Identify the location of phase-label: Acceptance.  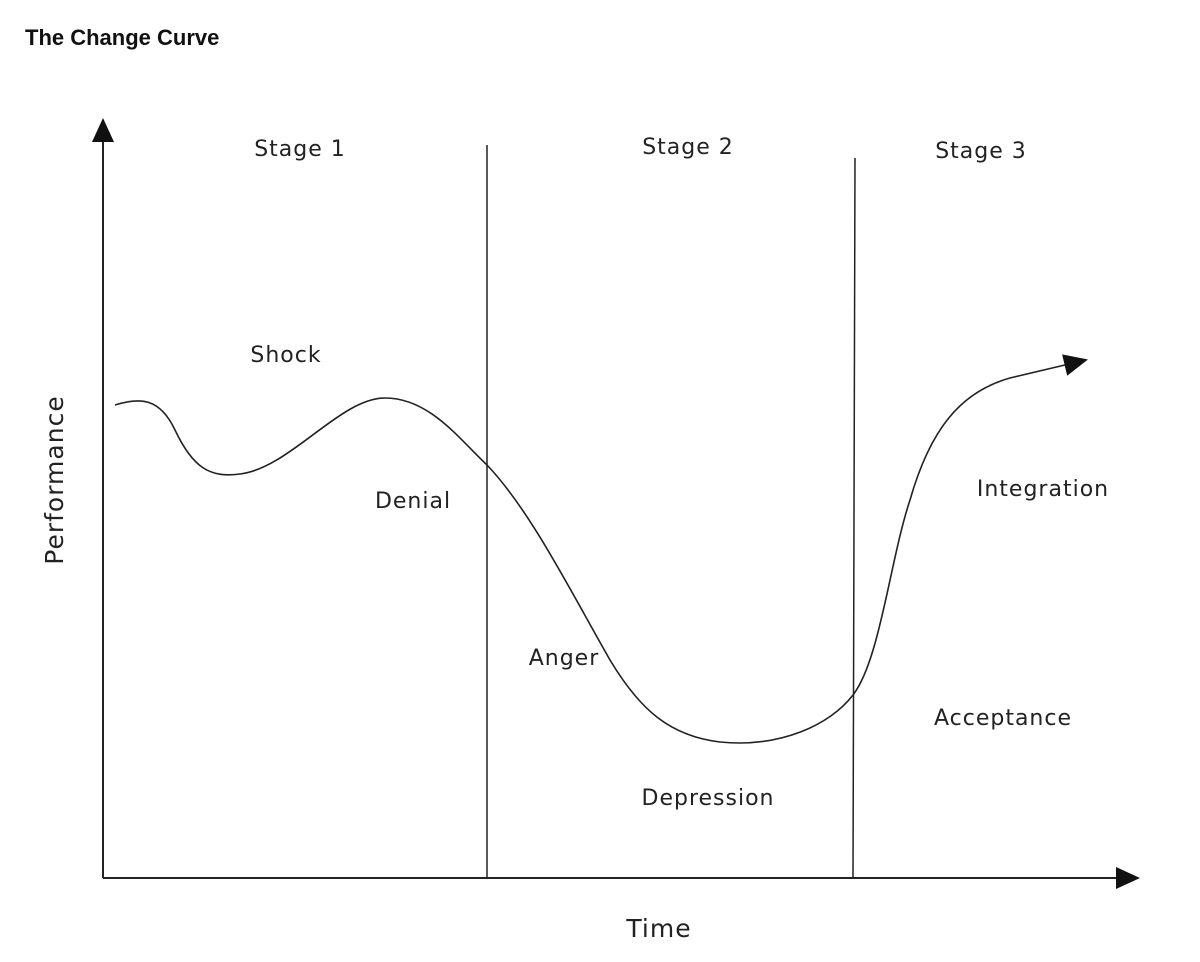
(1003, 718).